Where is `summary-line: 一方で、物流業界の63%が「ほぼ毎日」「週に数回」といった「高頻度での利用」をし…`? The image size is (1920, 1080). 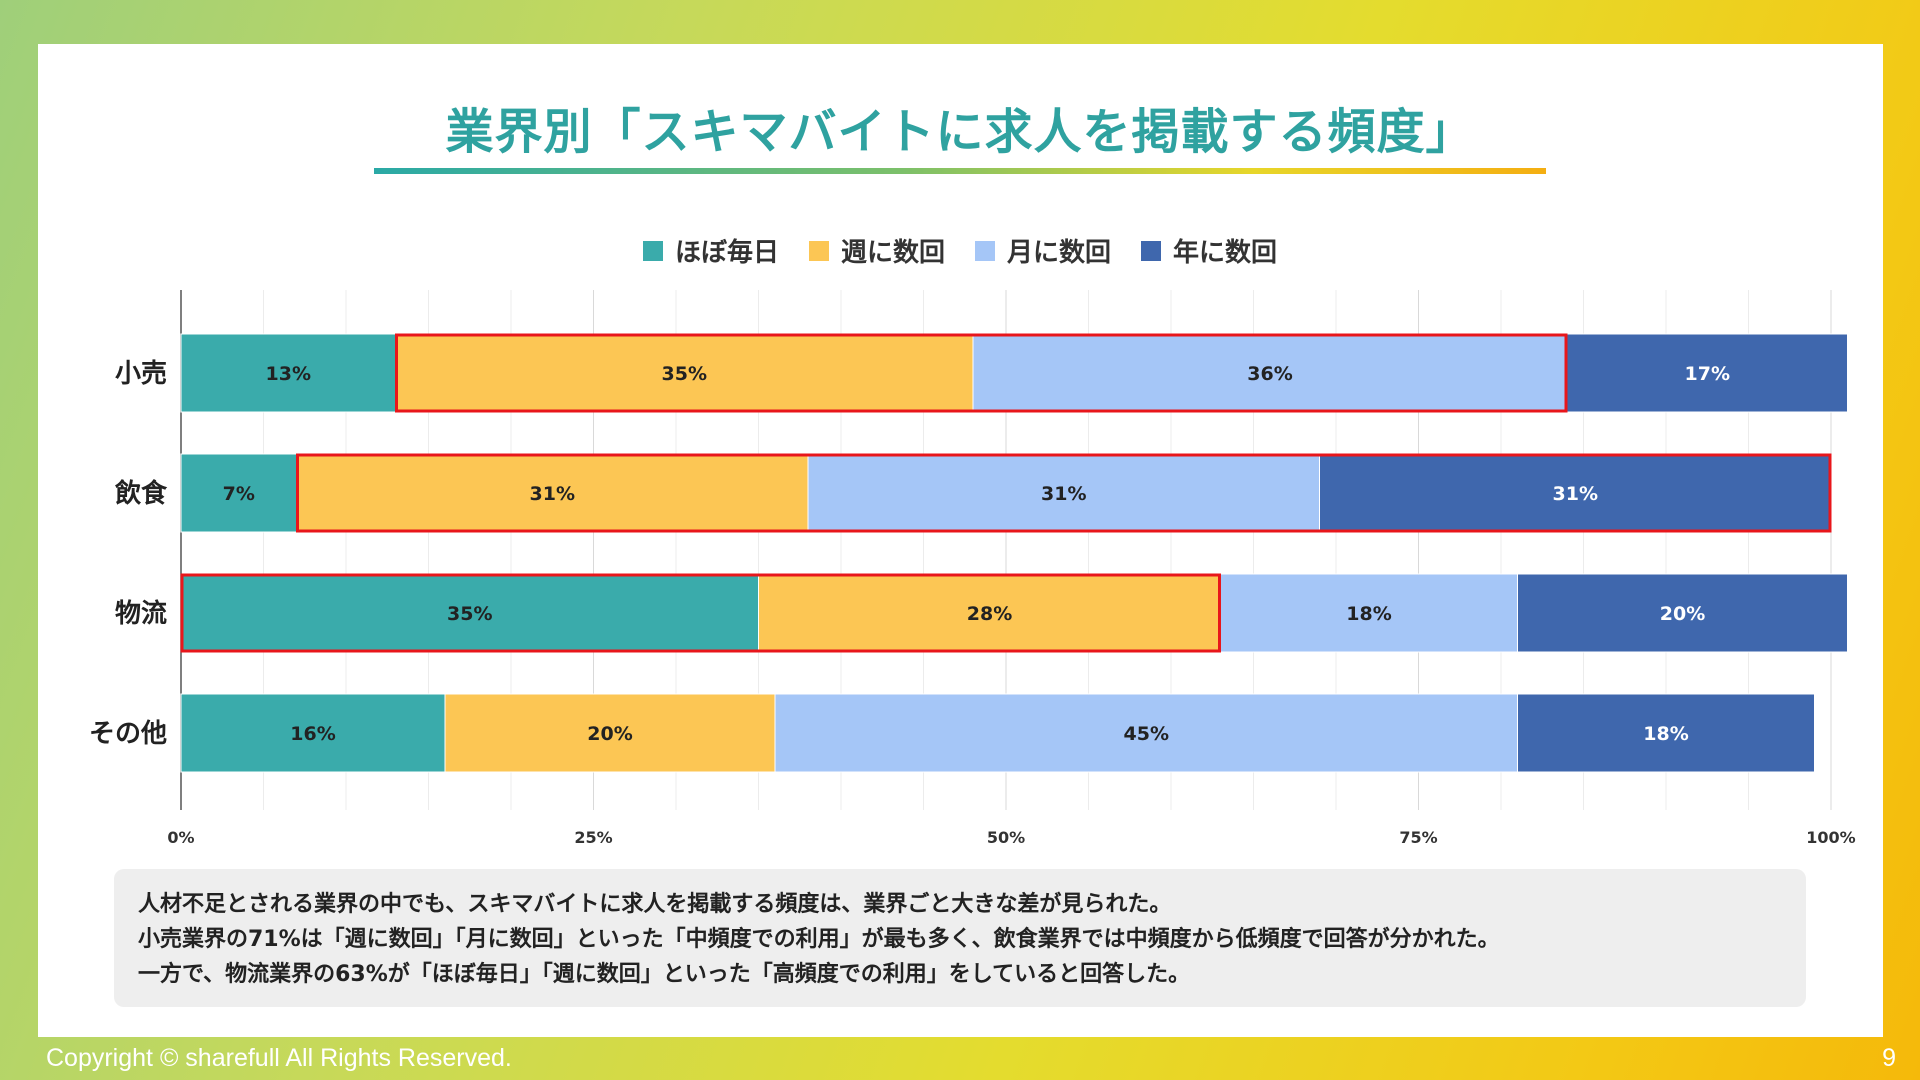 summary-line: 一方で、物流業界の63%が「ほぼ毎日」「週に数回」といった「高頻度での利用」をし… is located at coordinates (664, 974).